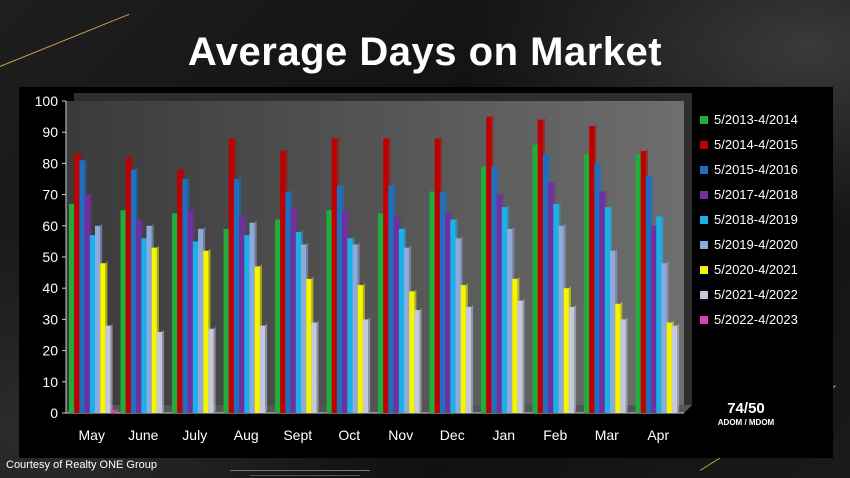 Image resolution: width=850 pixels, height=478 pixels. Describe the element at coordinates (143, 435) in the screenshot. I see `x-tick-label: June` at that location.